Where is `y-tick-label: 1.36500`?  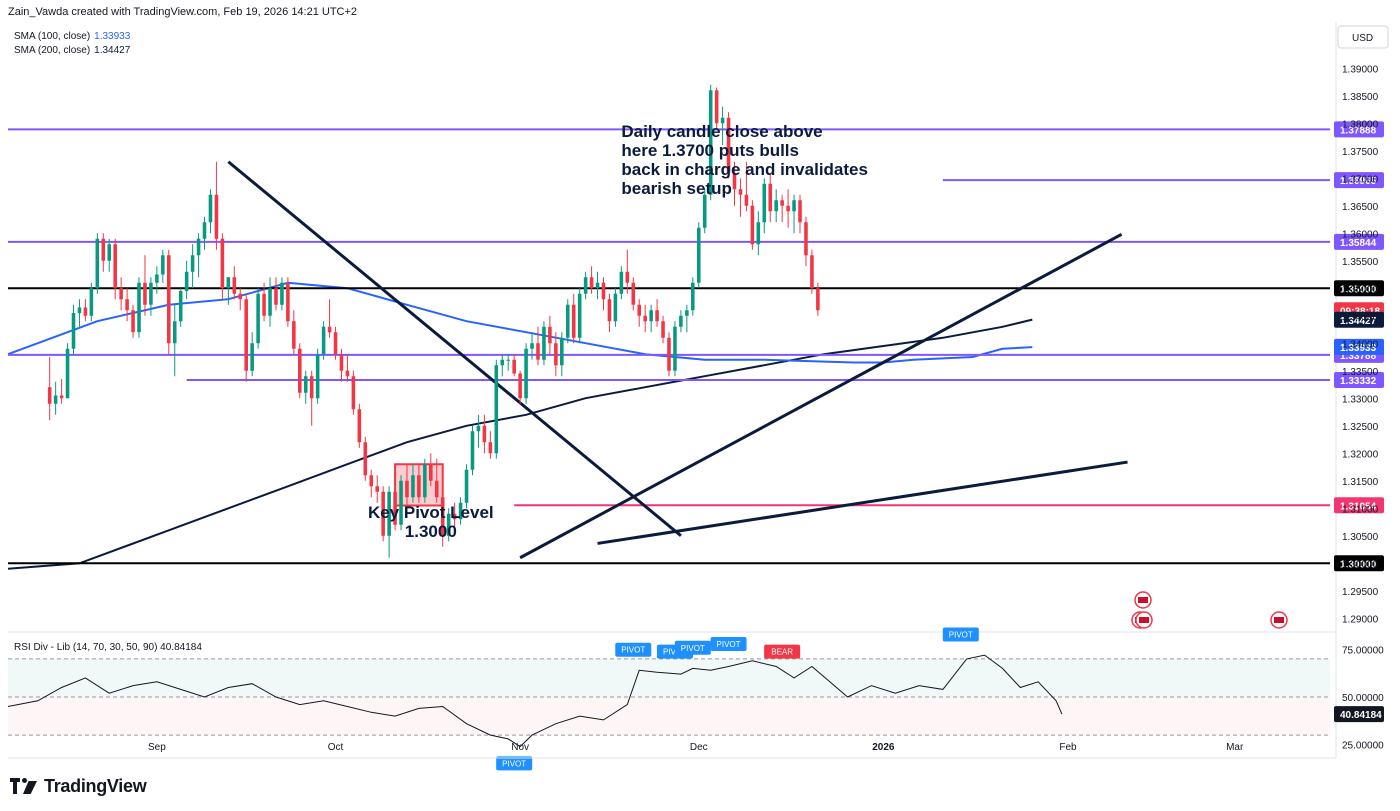 y-tick-label: 1.36500 is located at coordinates (1360, 207).